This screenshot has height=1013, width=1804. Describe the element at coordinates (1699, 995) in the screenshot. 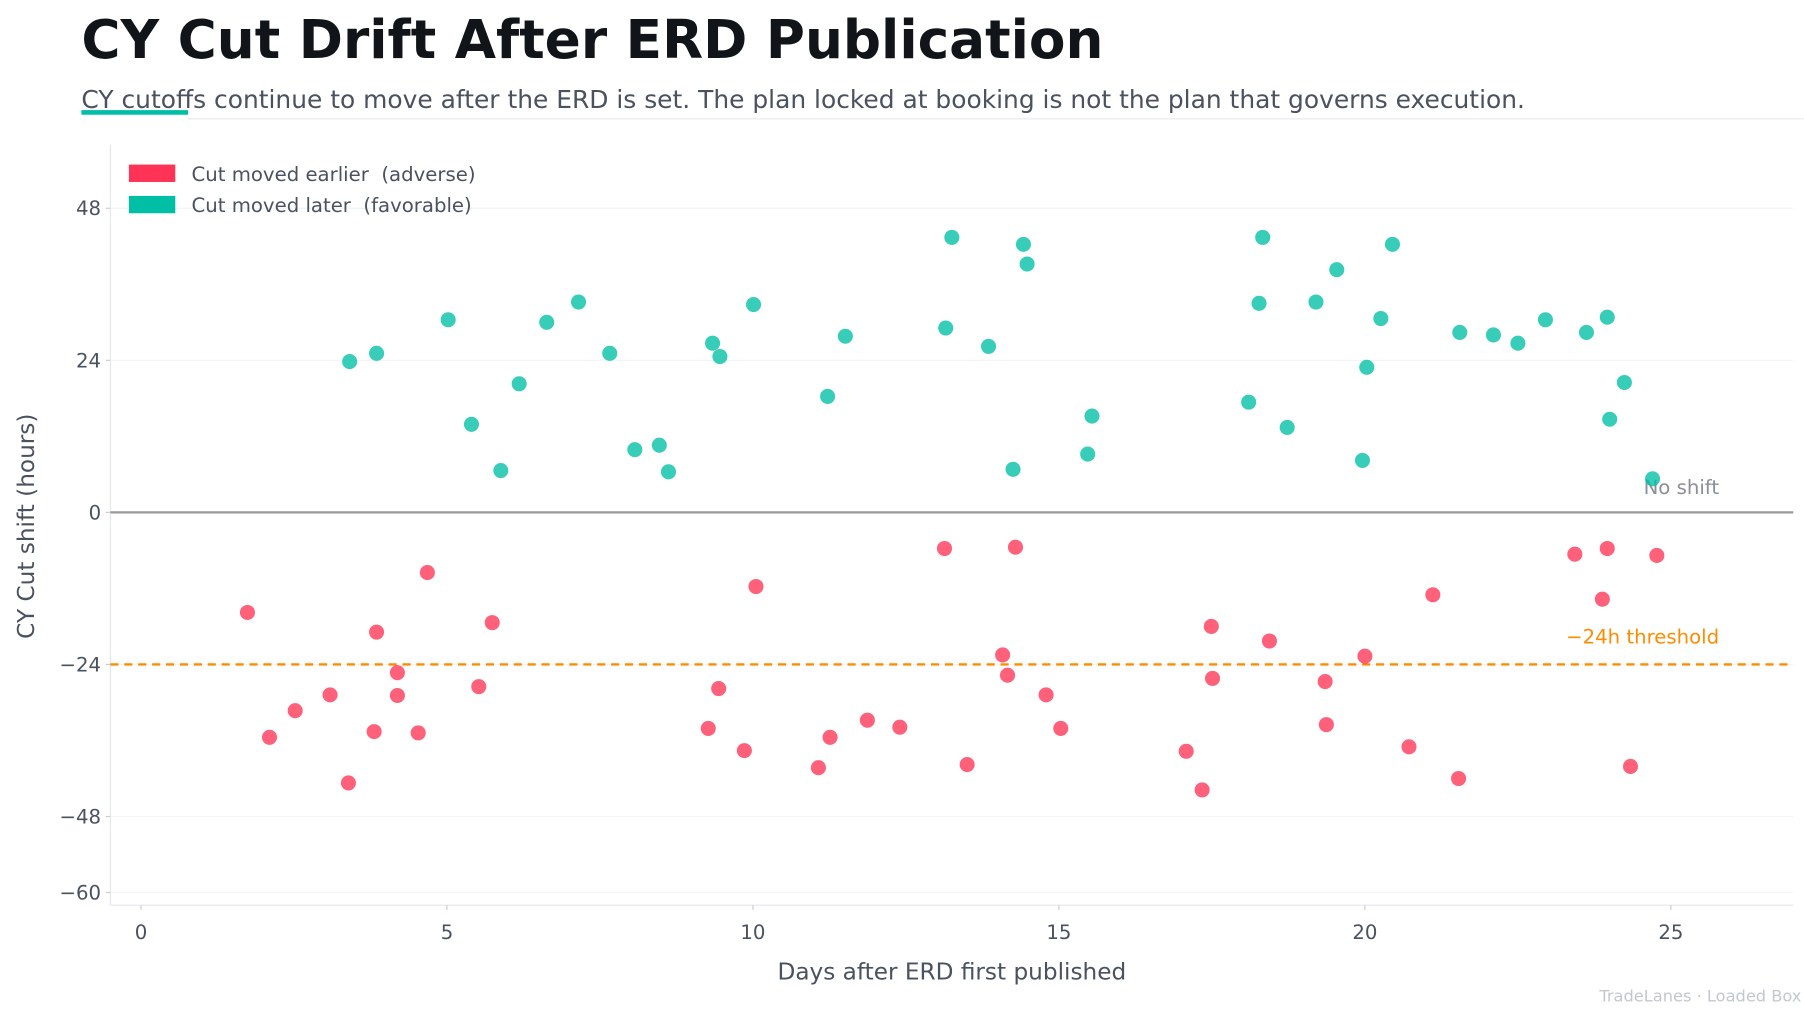

I see `credit: TradeLanes · Loaded Box` at that location.